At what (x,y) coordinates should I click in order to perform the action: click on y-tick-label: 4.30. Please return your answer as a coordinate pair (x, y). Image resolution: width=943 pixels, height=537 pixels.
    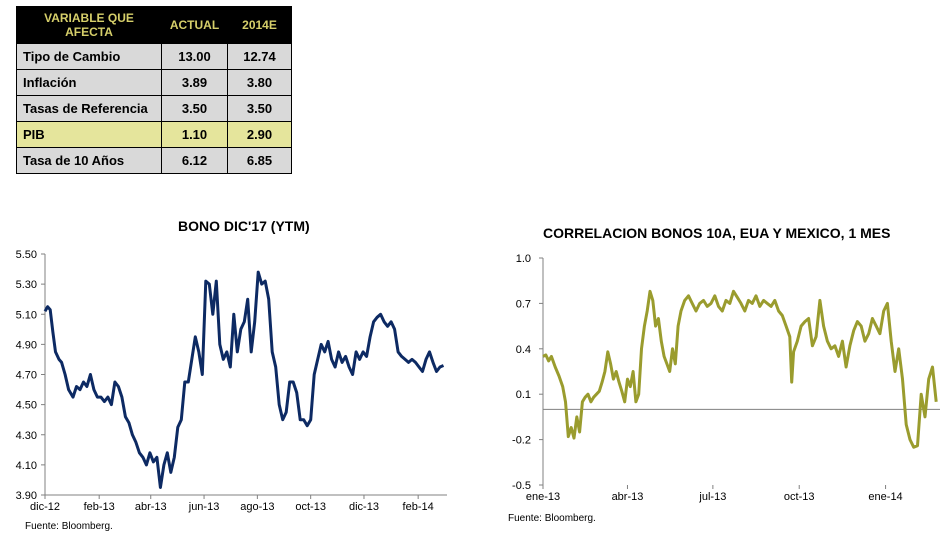
    Looking at the image, I should click on (26, 436).